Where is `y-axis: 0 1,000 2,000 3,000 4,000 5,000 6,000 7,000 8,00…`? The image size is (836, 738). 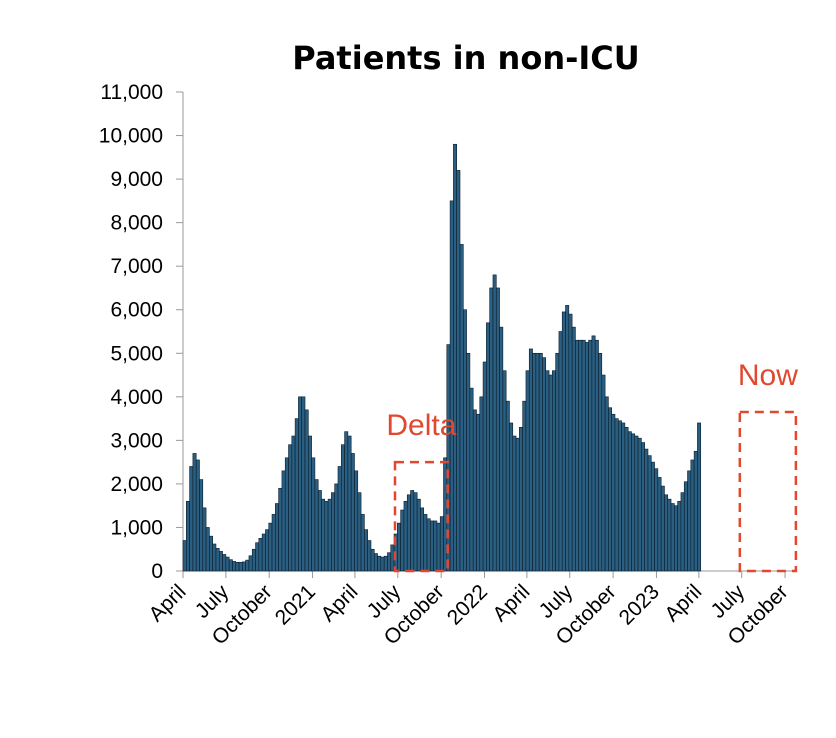 y-axis: 0 1,000 2,000 3,000 4,000 5,000 6,000 7,000 8,00… is located at coordinates (141, 332).